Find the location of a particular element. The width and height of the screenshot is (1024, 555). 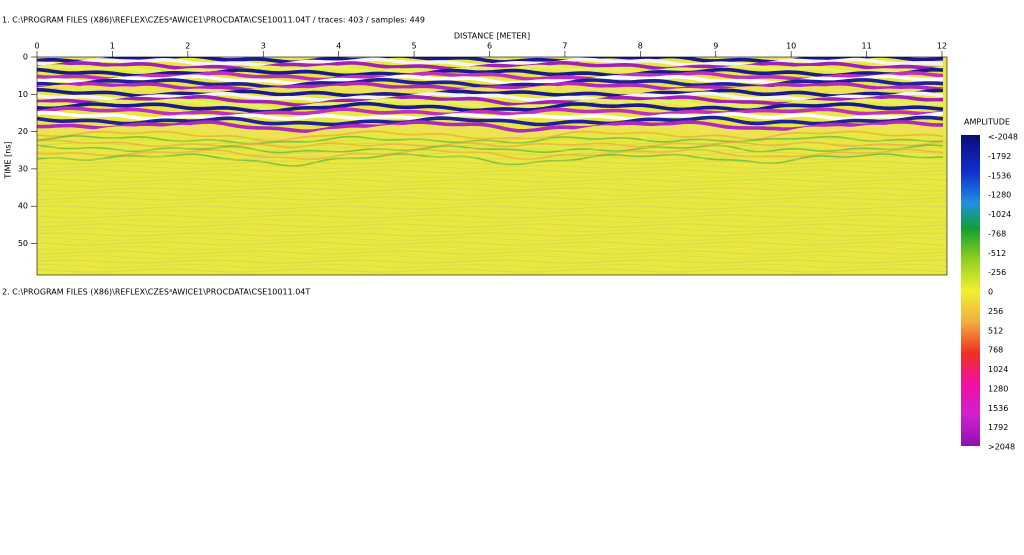

x-tick-label: 10 is located at coordinates (791, 46).